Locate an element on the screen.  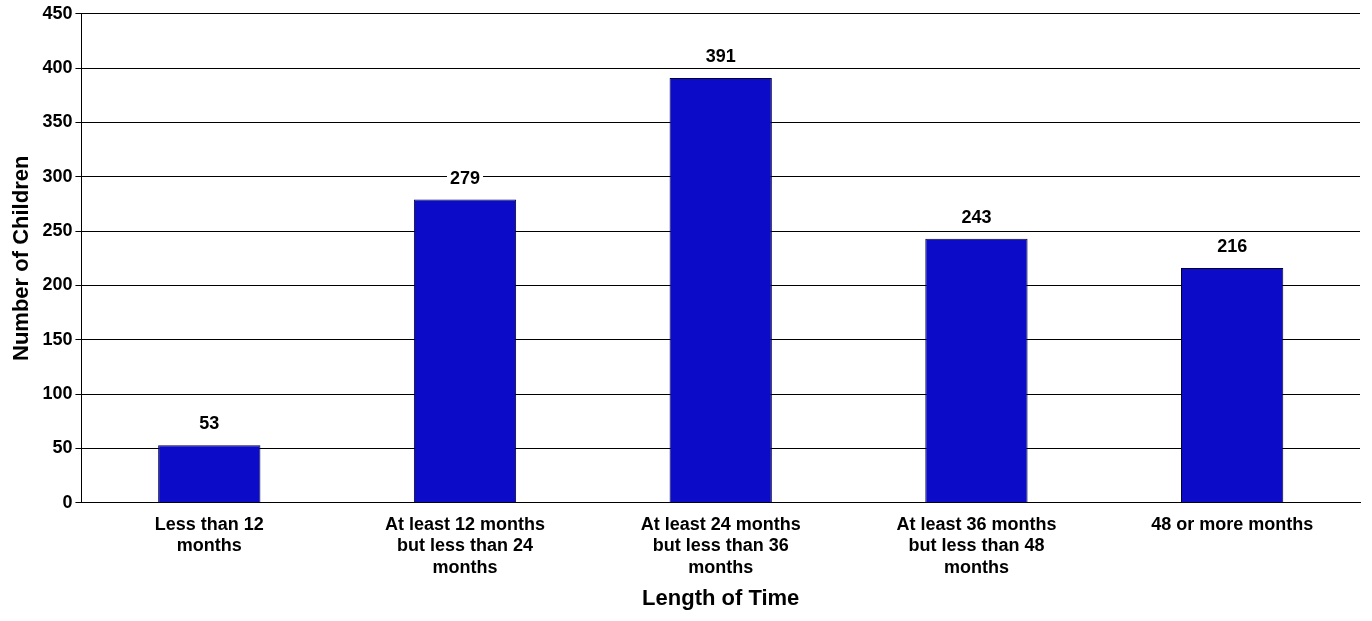
y-tick-label: 450 is located at coordinates (57, 12).